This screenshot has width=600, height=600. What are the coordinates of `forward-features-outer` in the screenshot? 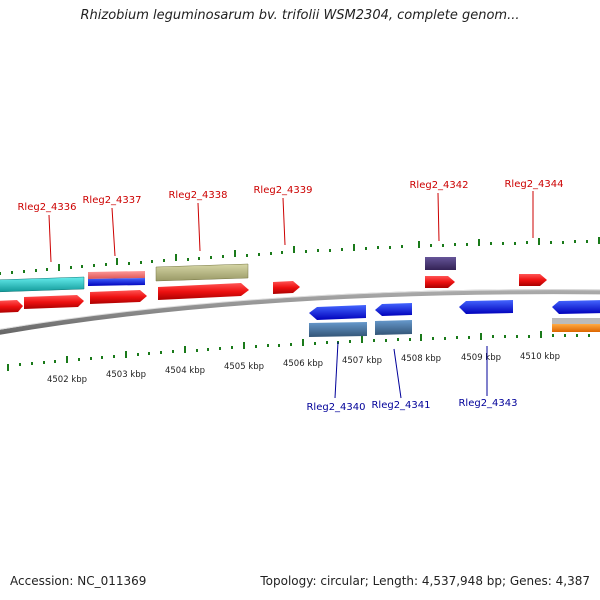 It's located at (228, 275).